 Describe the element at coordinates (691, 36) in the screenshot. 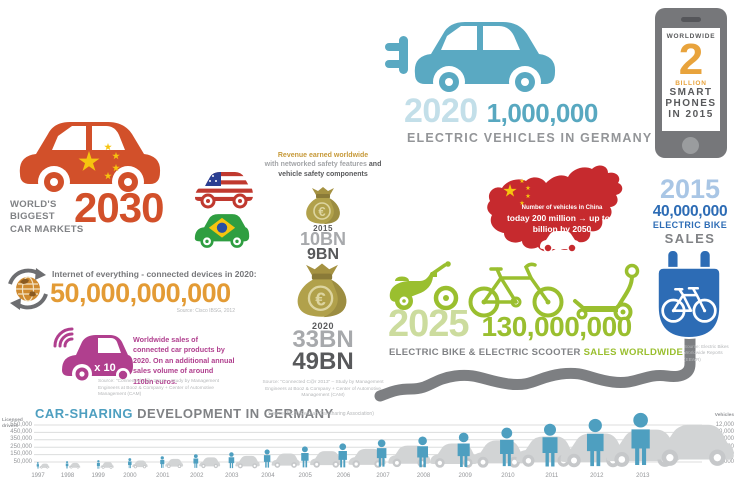

I see `phone-worldwide: WORLDWIDE` at that location.